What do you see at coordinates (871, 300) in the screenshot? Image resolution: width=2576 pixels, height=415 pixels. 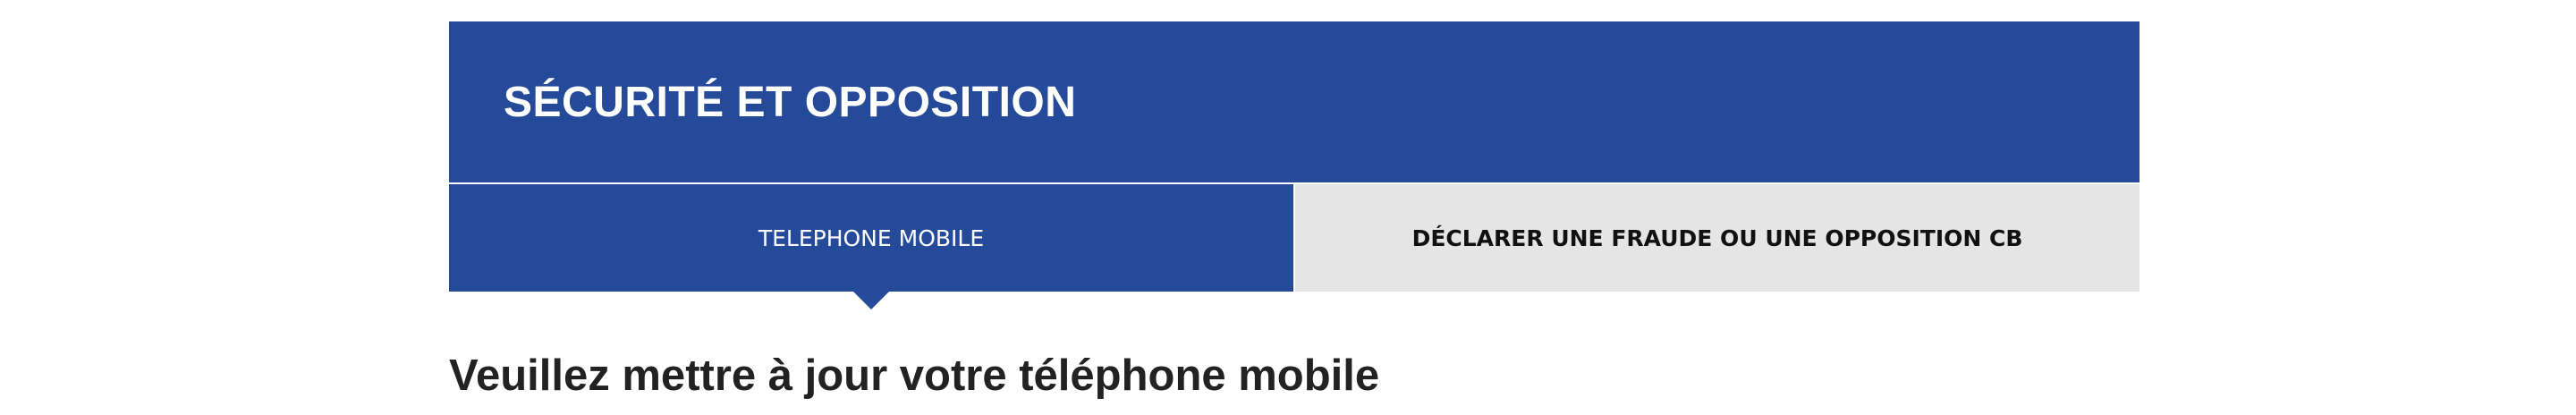 I see `active-tab-caret-icon` at bounding box center [871, 300].